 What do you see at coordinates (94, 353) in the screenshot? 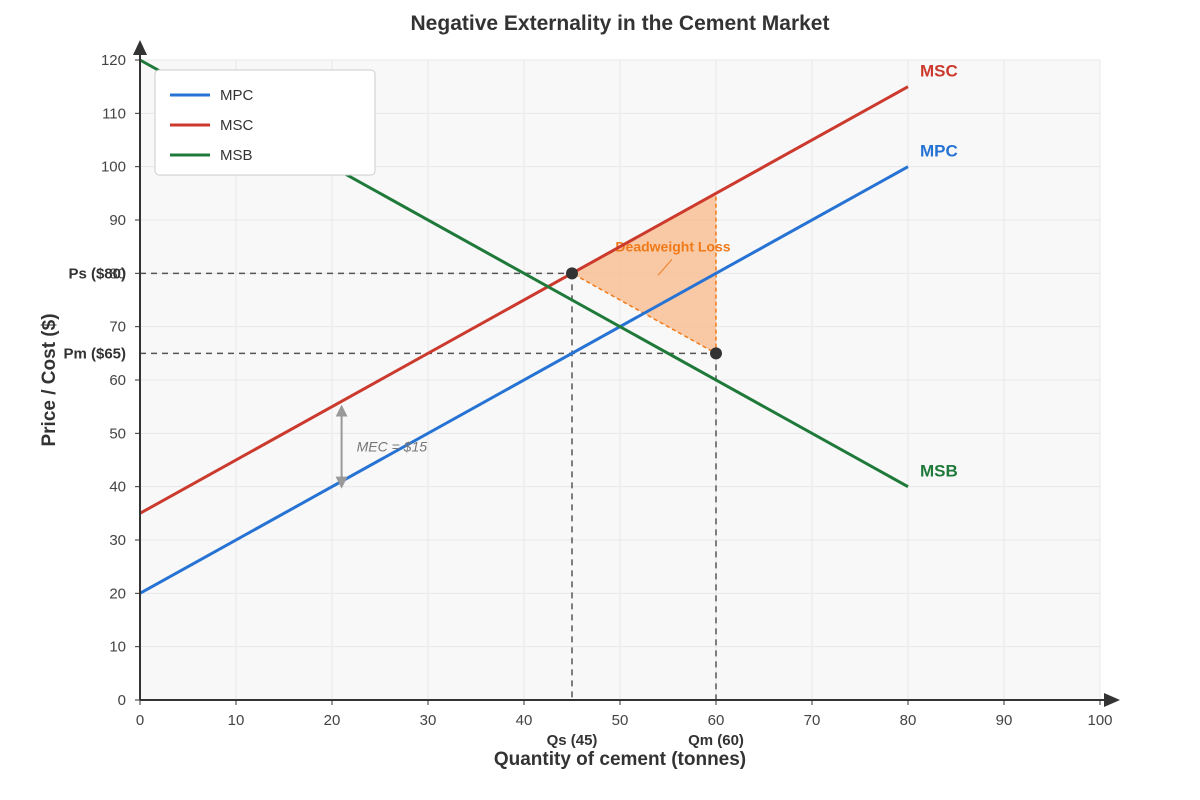
I see `pm-label: Pm ($65)` at bounding box center [94, 353].